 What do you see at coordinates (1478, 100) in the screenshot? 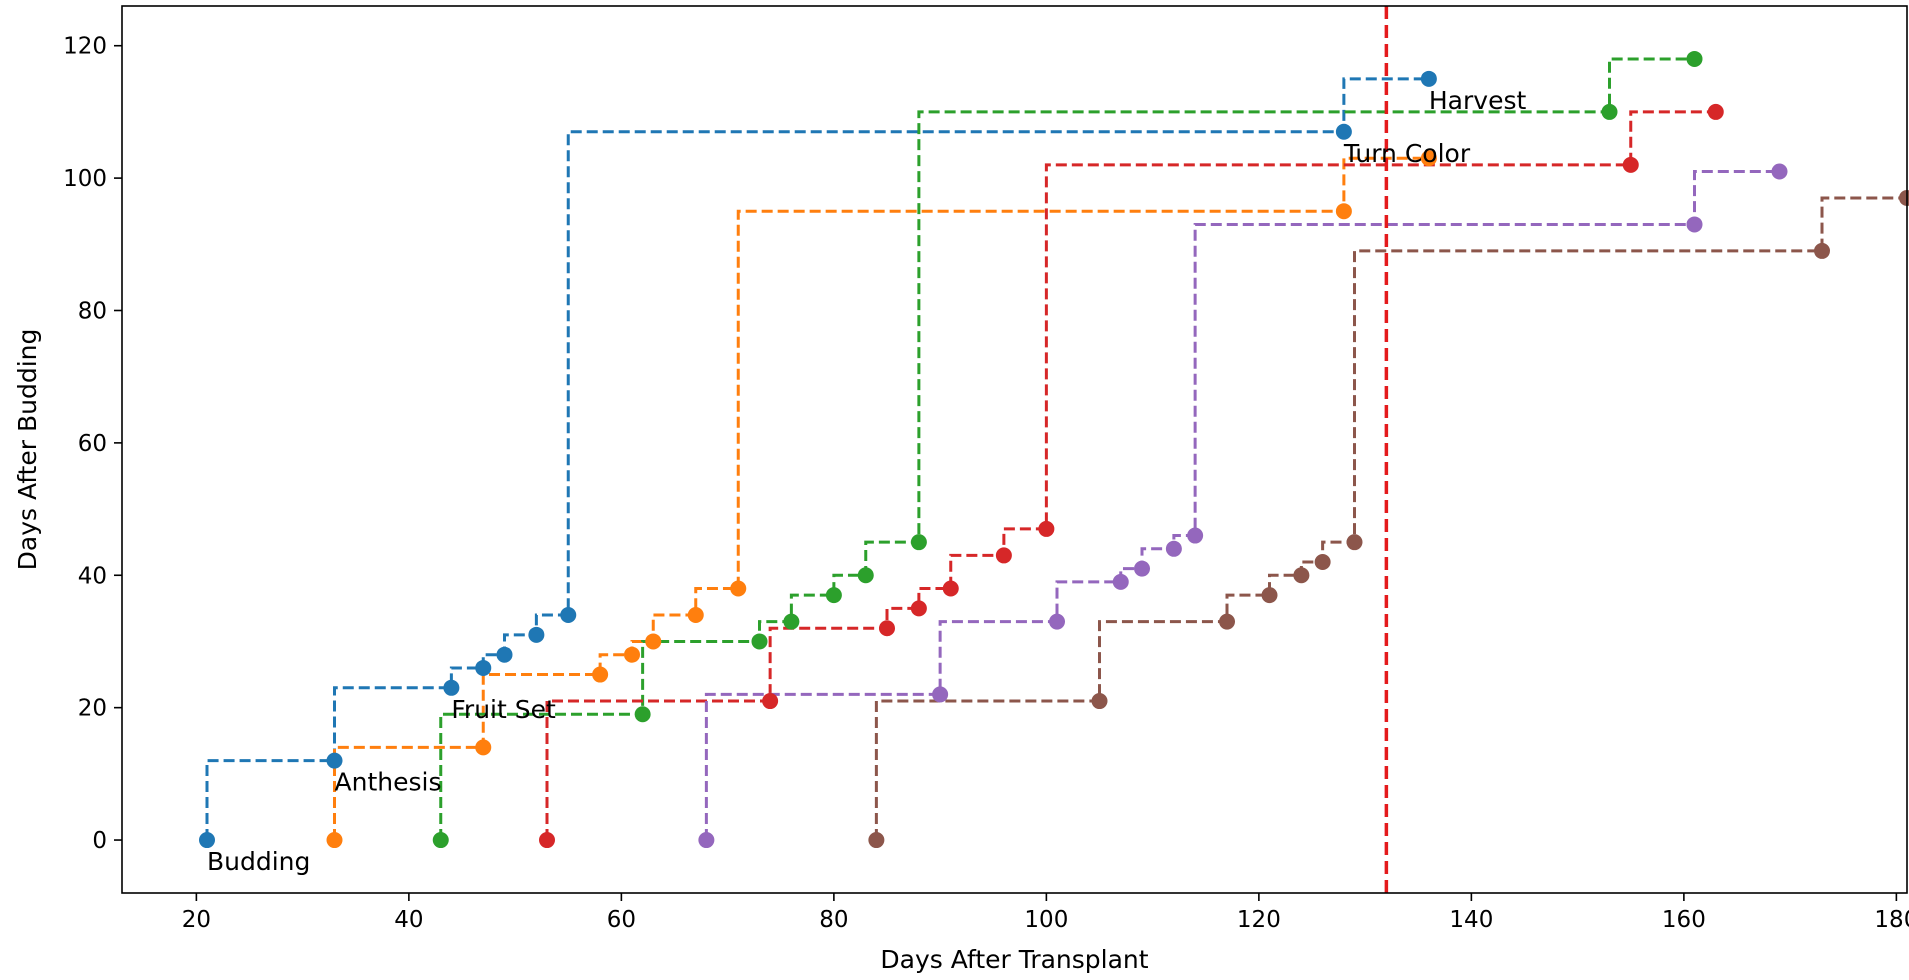
I see `annotation-4: Harvest` at bounding box center [1478, 100].